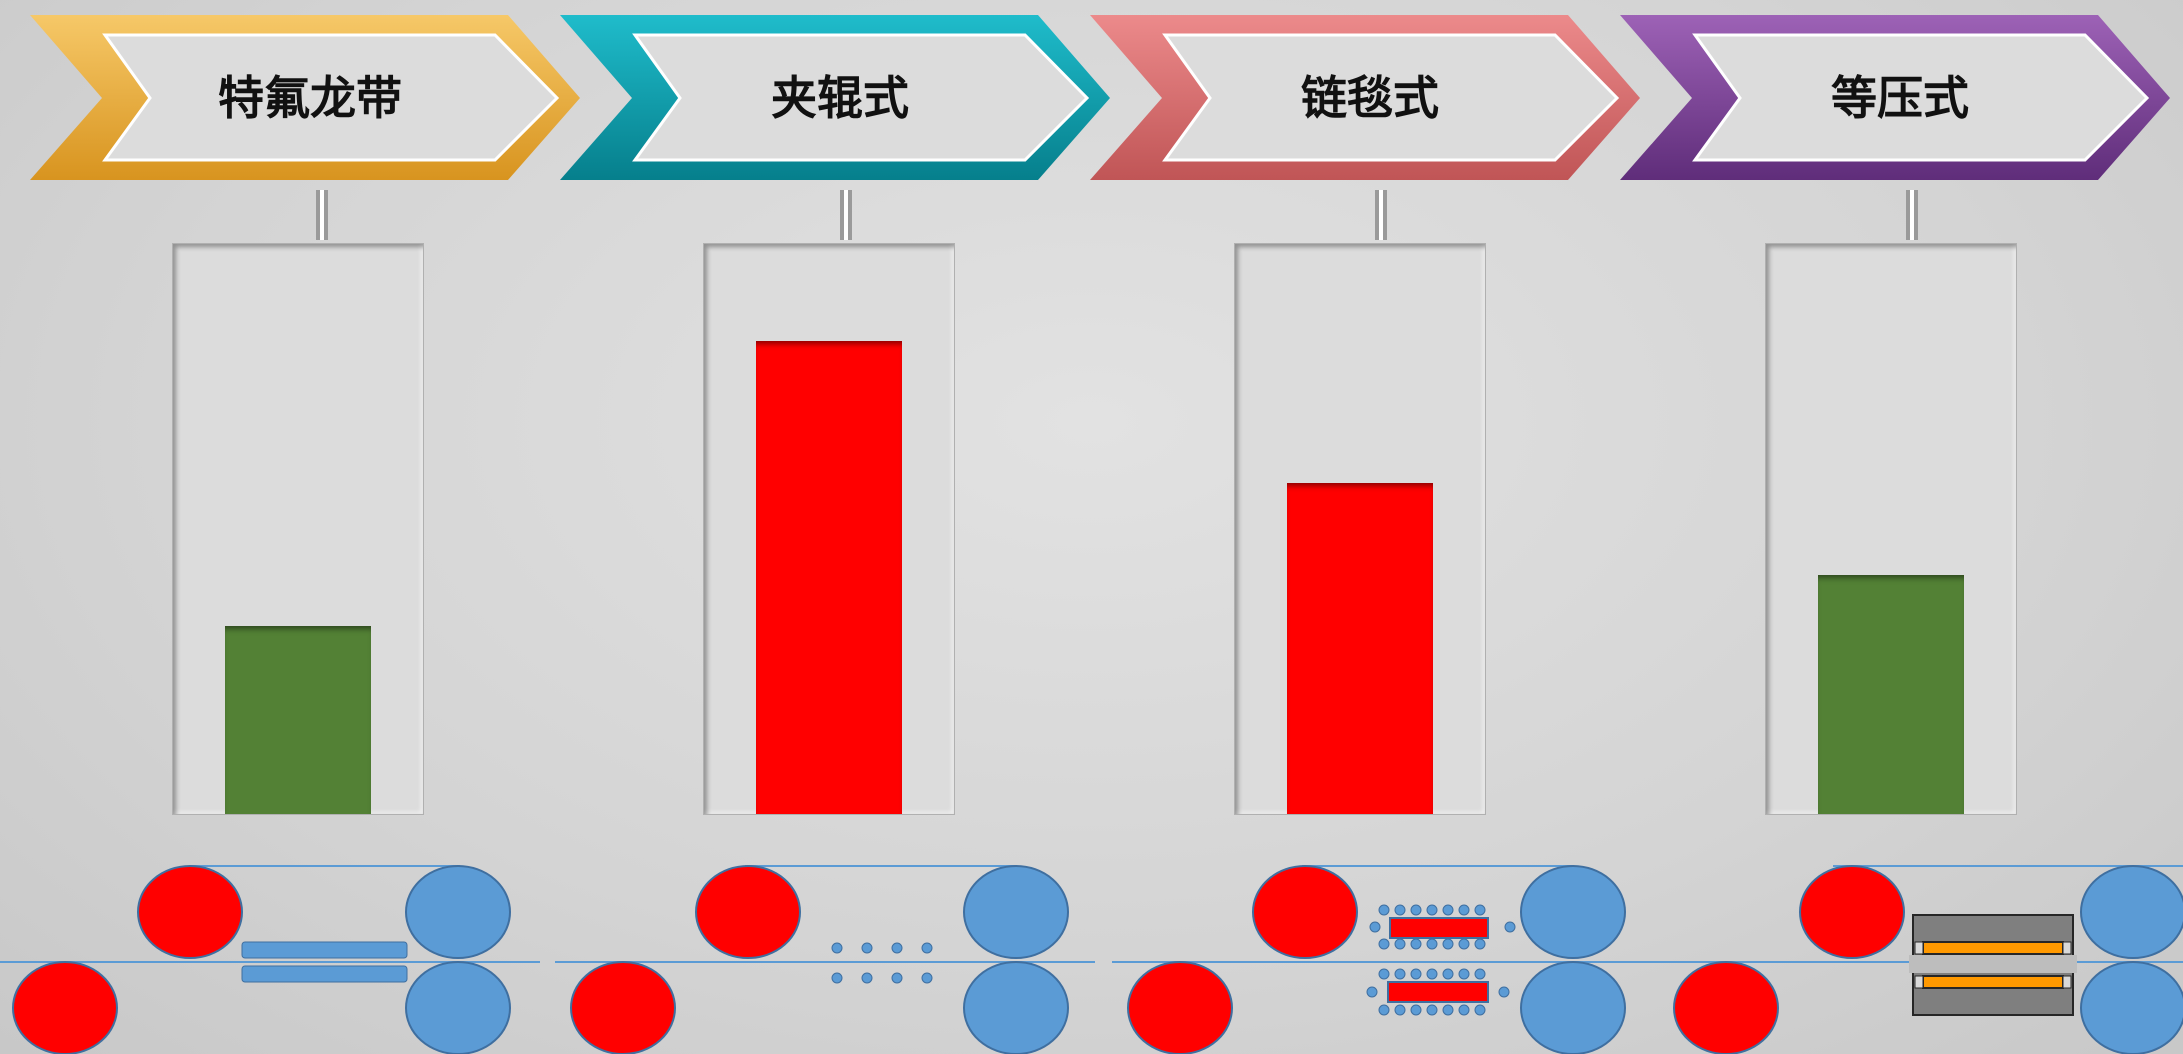 The width and height of the screenshot is (2183, 1054). I want to click on gauge-nip-roller, so click(829, 529).